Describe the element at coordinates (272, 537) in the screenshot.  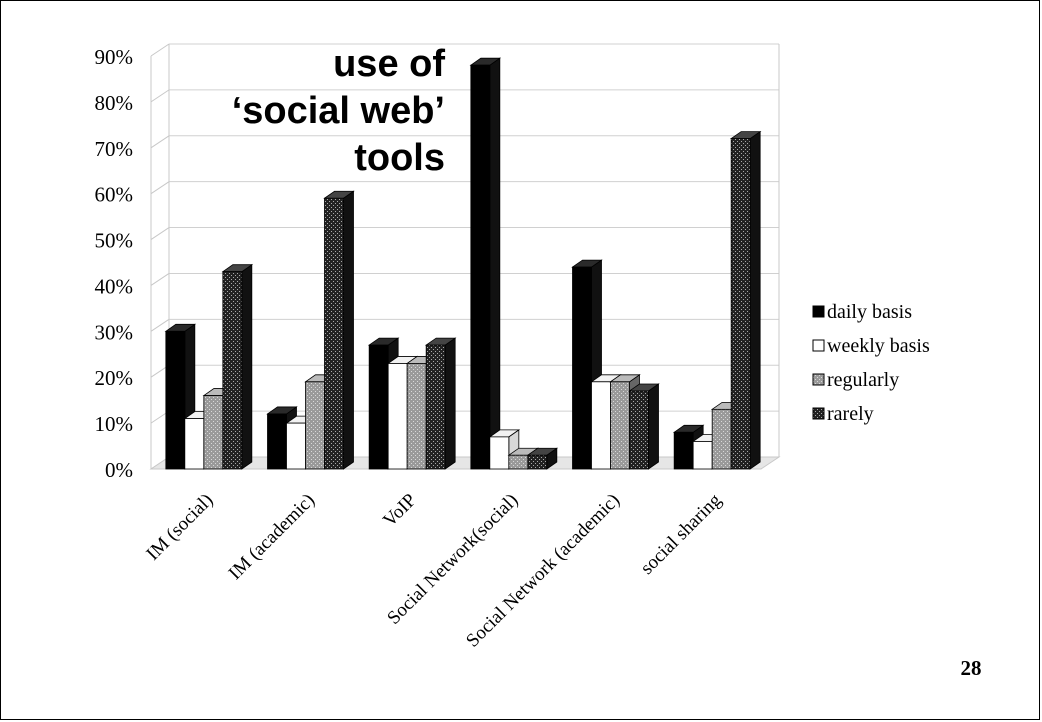
I see `x-tick-label: IM (academic)` at that location.